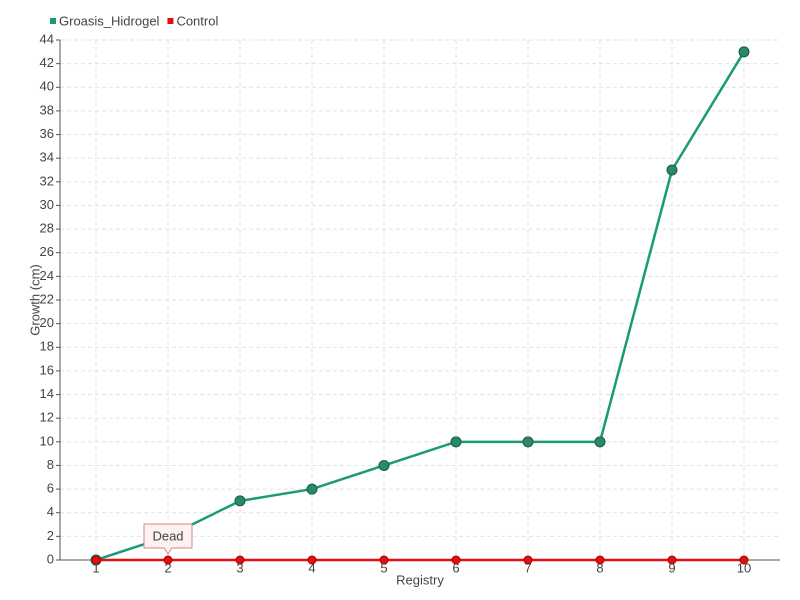  Describe the element at coordinates (47, 369) in the screenshot. I see `y-tick-label: 16` at that location.